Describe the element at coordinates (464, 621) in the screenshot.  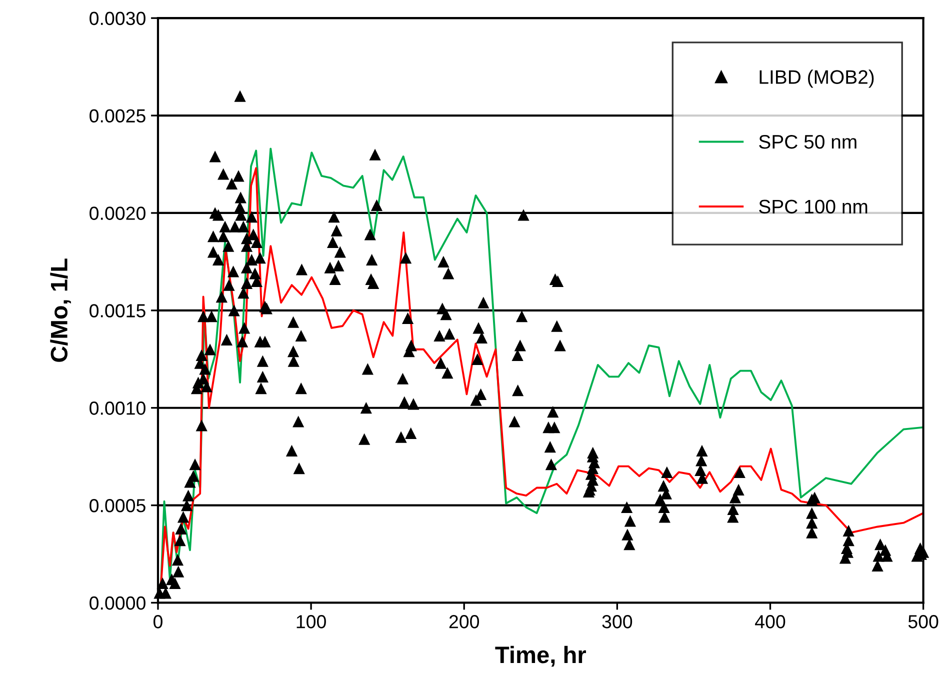
I see `x-tick-label: 200` at that location.